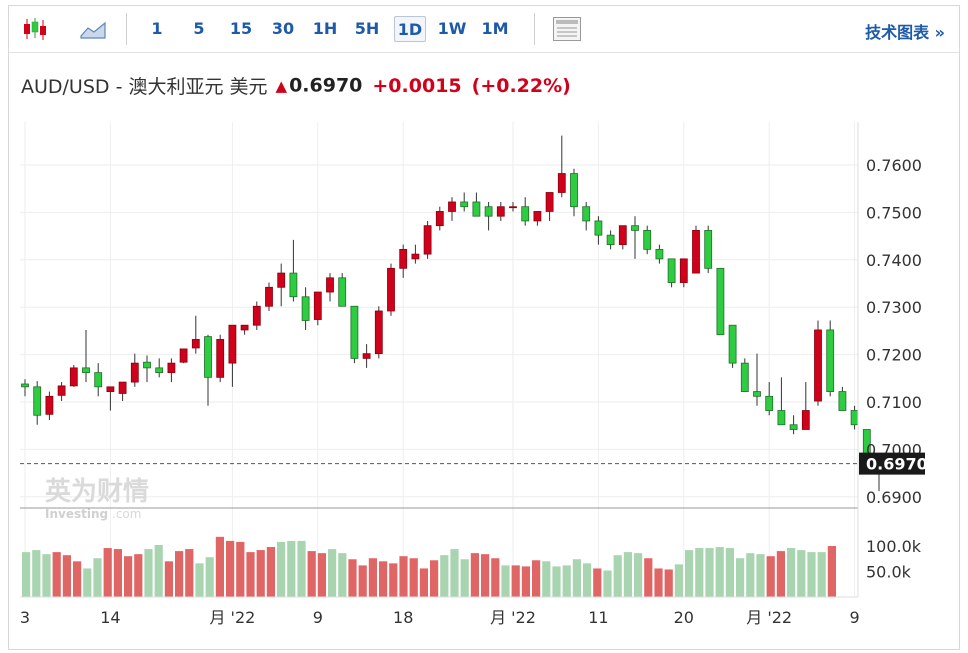 The height and width of the screenshot is (653, 968). Describe the element at coordinates (126, 514) in the screenshot. I see `watermark-sub2: .com` at that location.